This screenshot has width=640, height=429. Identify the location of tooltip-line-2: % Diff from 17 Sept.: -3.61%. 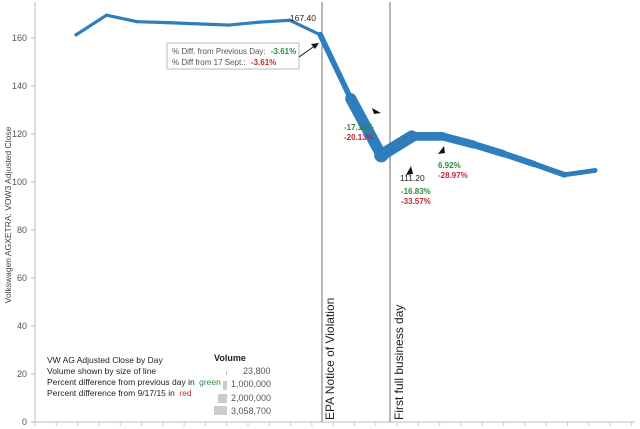
(224, 62).